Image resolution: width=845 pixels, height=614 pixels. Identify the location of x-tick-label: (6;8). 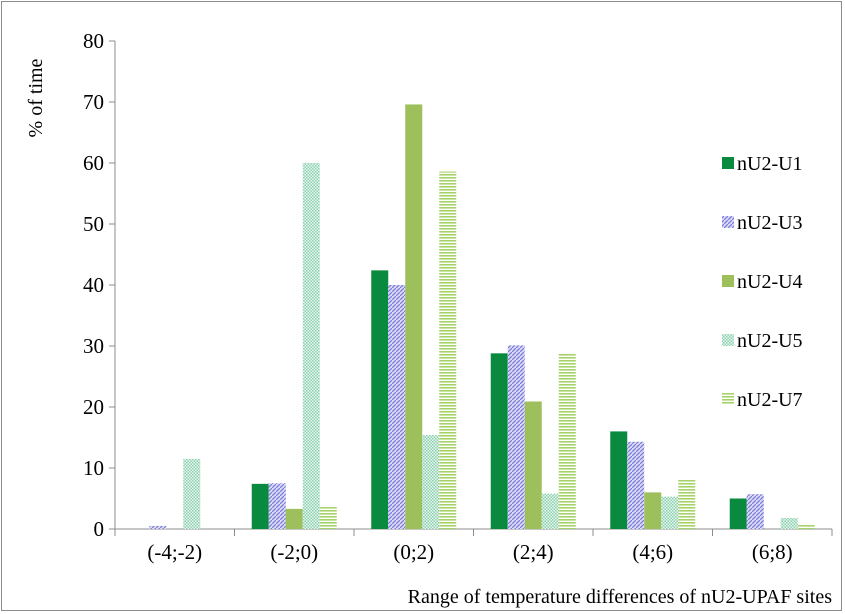
(772, 552).